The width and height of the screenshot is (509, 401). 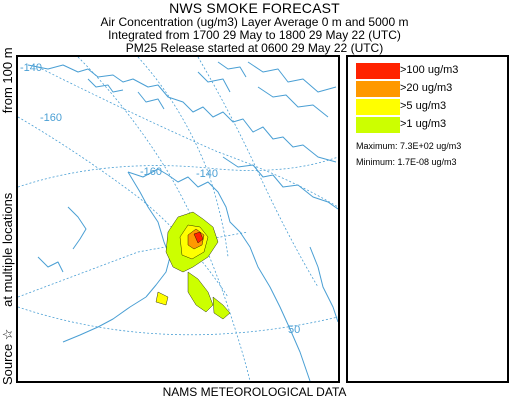 I want to click on forecast-title: NWS SMOKE FORECAST, so click(x=254, y=8).